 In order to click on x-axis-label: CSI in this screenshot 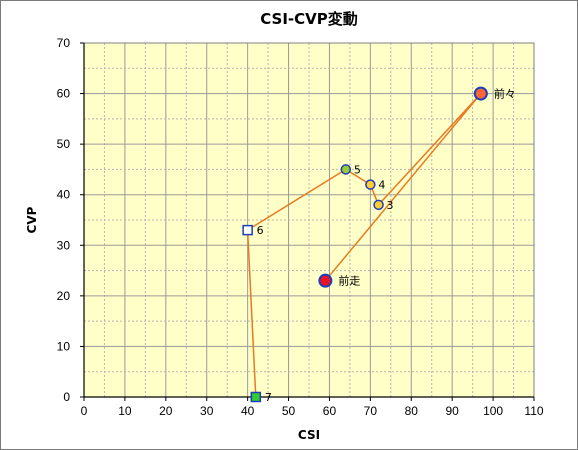, I will do `click(309, 435)`.